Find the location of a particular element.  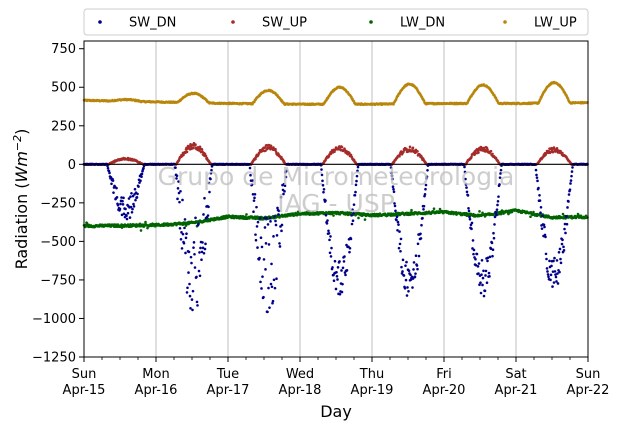

legend-marker-sw-up is located at coordinates (233, 22).